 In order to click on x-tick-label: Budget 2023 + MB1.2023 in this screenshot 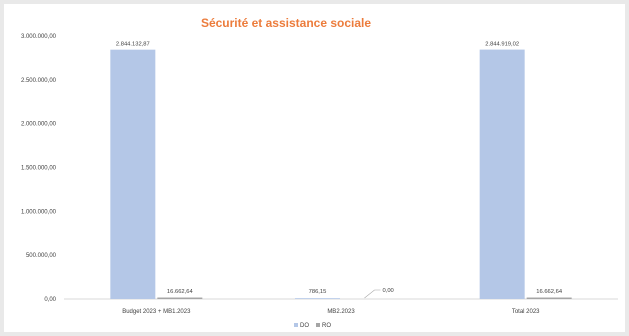, I will do `click(156, 312)`.